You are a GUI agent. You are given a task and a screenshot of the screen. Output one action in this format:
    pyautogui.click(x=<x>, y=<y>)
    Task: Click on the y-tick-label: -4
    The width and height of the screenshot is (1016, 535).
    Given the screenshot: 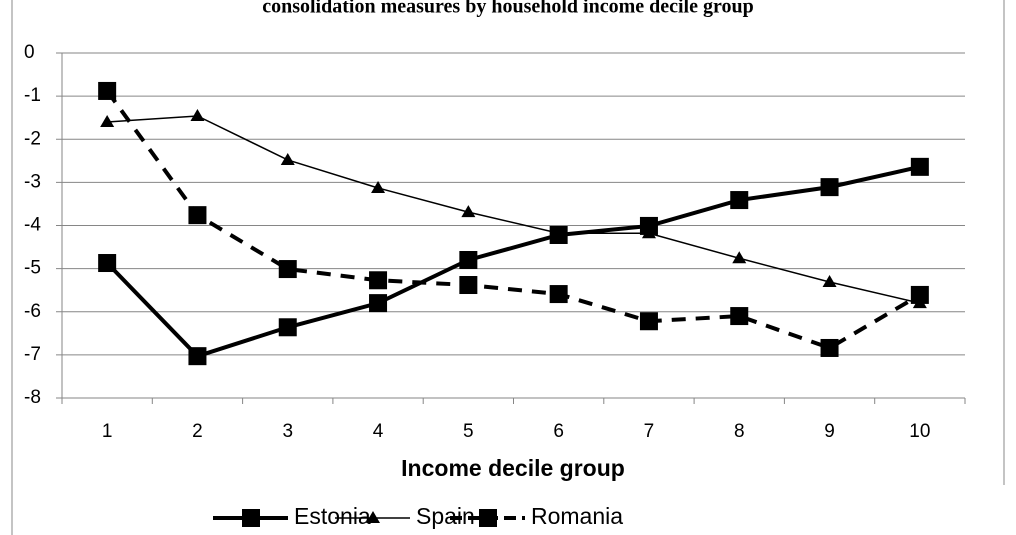 What is the action you would take?
    pyautogui.click(x=32, y=225)
    